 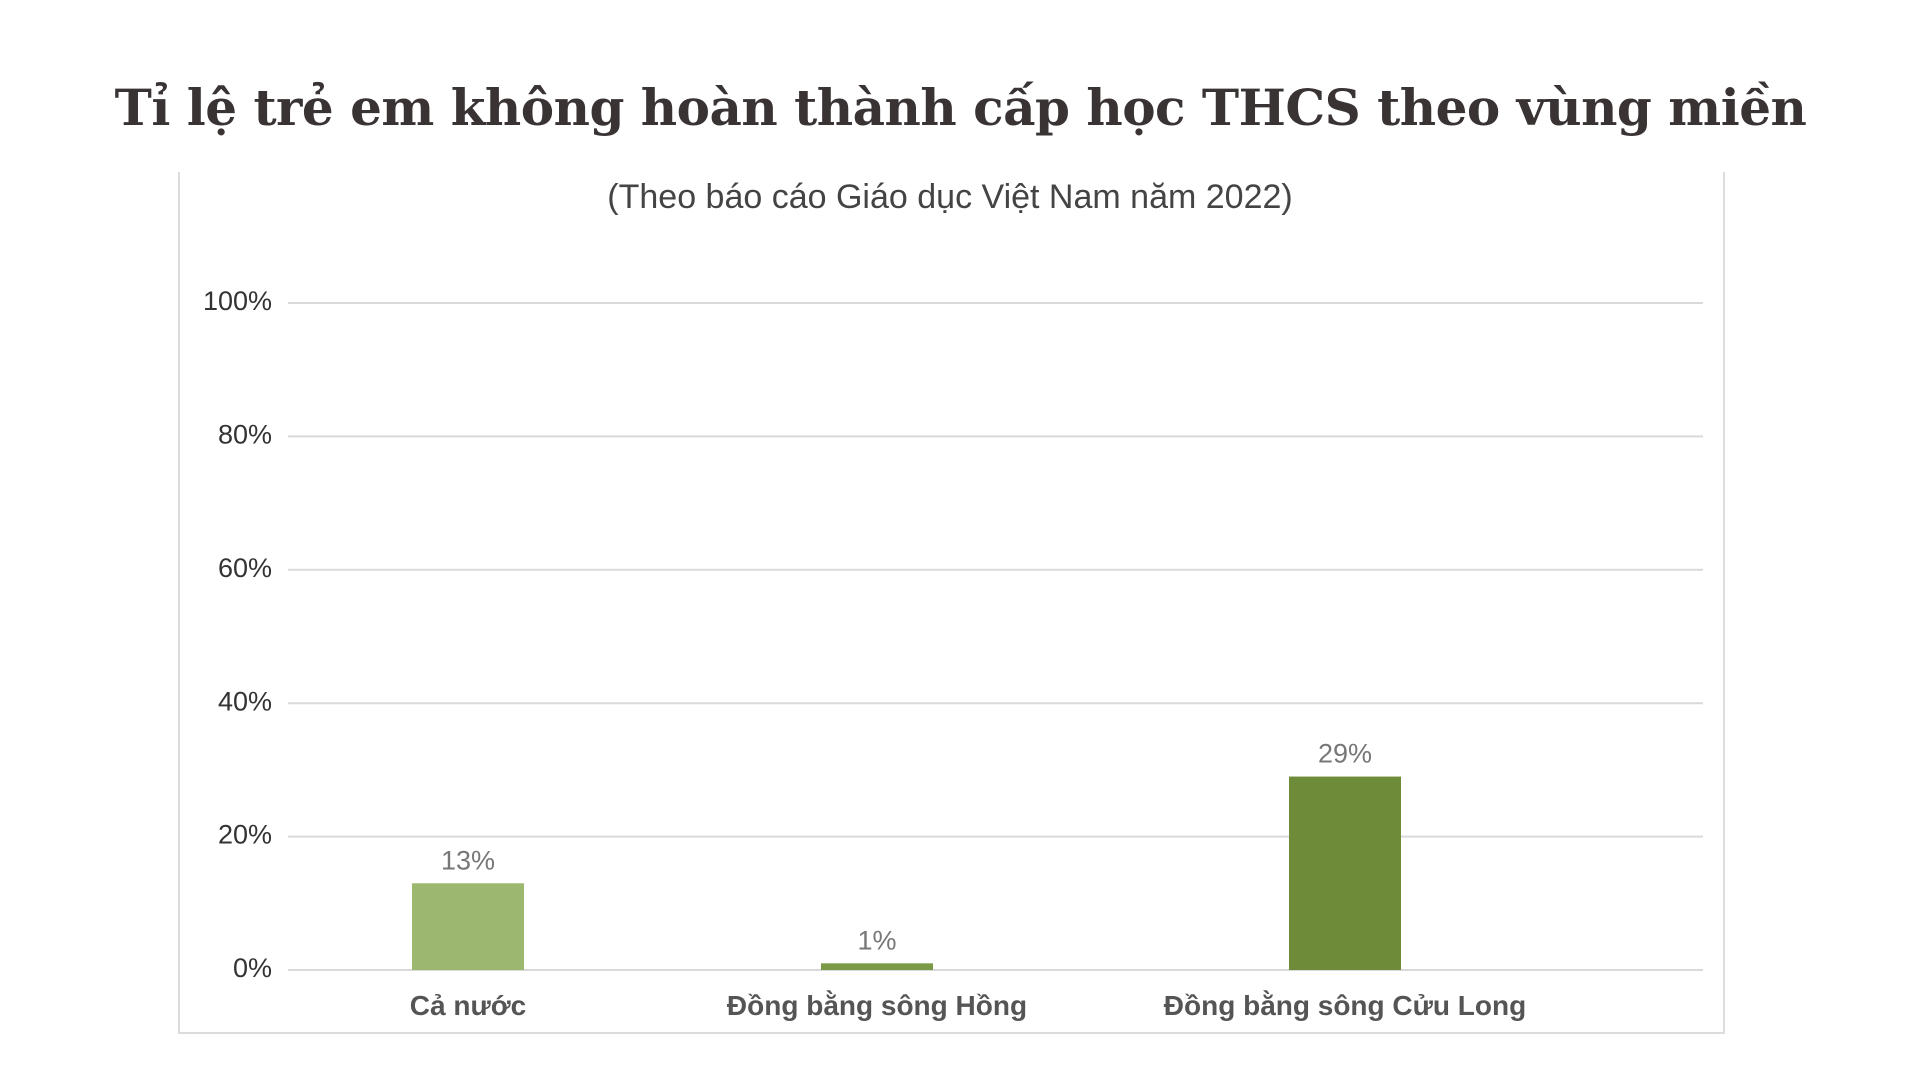 I want to click on y-tick-label: 0%, so click(x=252, y=968).